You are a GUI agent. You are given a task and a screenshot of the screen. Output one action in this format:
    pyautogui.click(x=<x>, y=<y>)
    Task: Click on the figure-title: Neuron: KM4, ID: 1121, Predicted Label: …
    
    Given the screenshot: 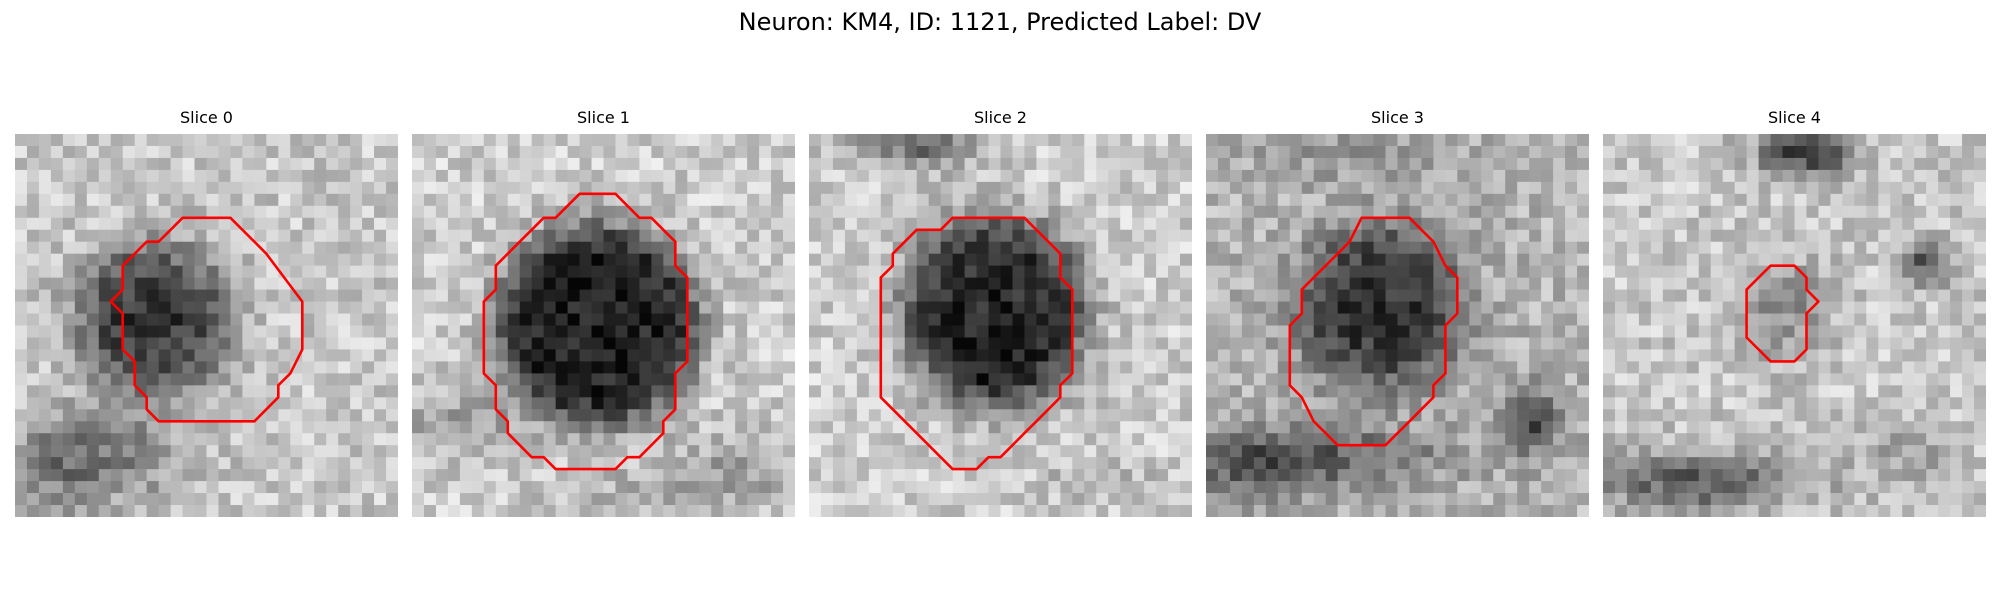 What is the action you would take?
    pyautogui.click(x=1000, y=22)
    